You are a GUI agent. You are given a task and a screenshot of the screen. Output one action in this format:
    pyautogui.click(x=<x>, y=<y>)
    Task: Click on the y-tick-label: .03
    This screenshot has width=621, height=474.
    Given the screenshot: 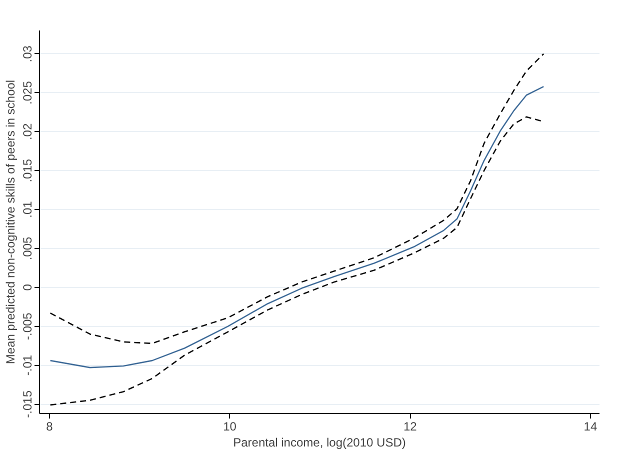 What is the action you would take?
    pyautogui.click(x=27, y=53)
    